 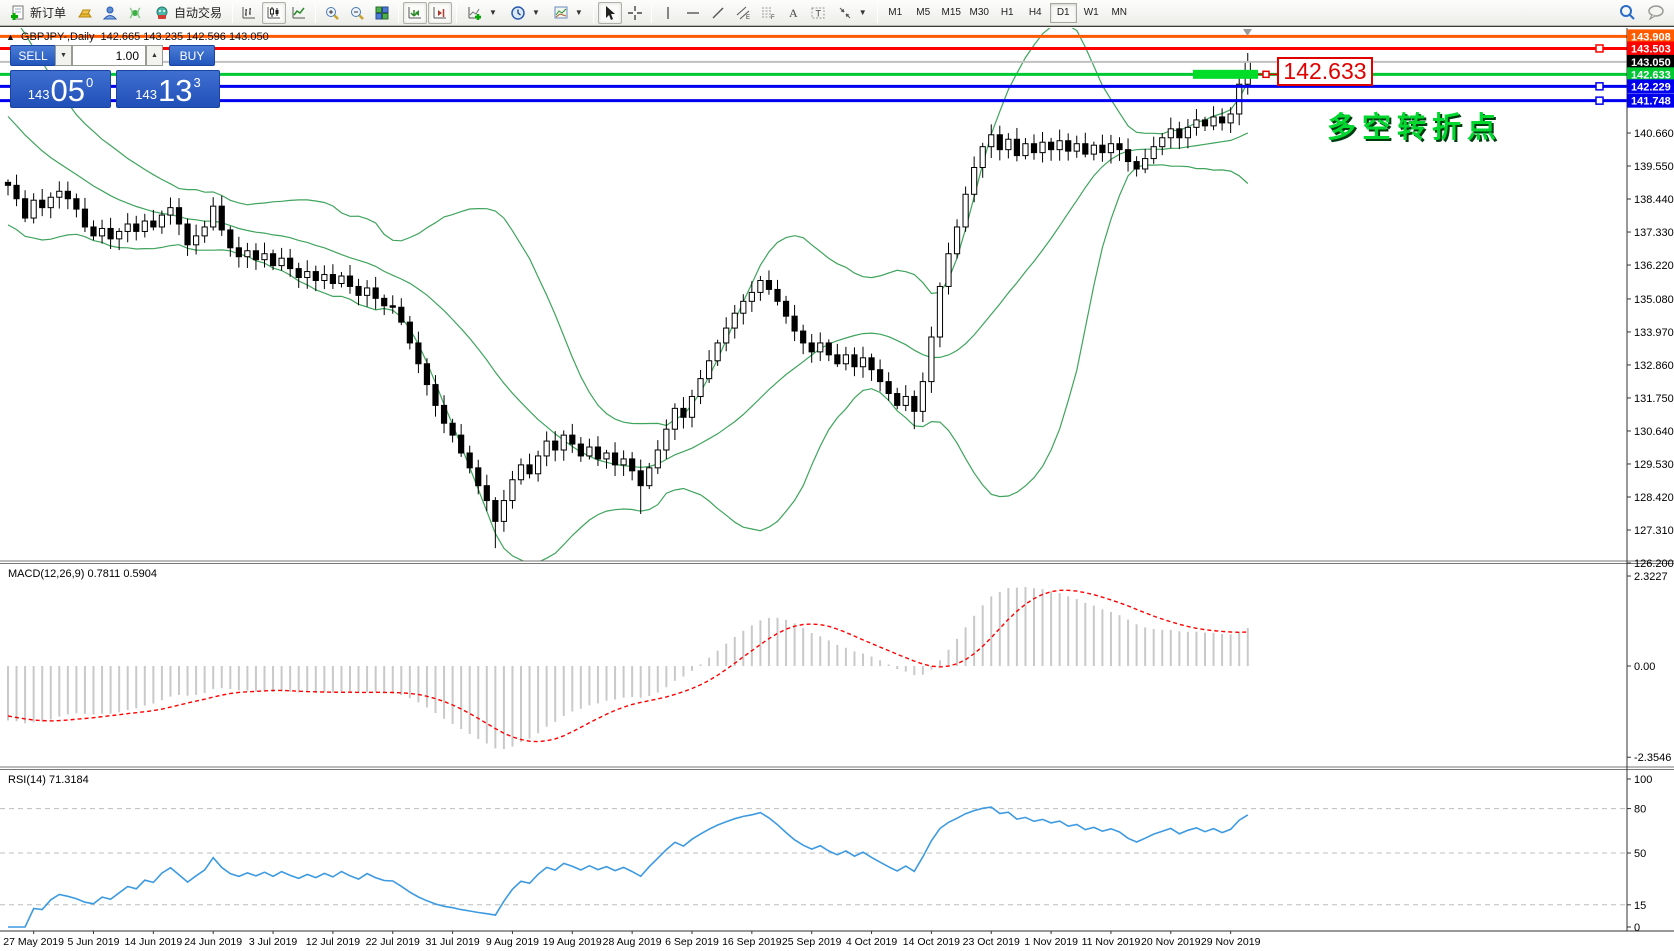 I want to click on timeframe-button-D1: D1, so click(x=1063, y=12).